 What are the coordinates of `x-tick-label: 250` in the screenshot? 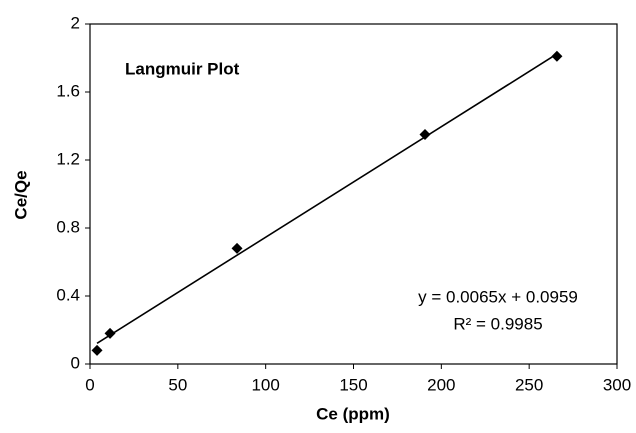 It's located at (529, 384).